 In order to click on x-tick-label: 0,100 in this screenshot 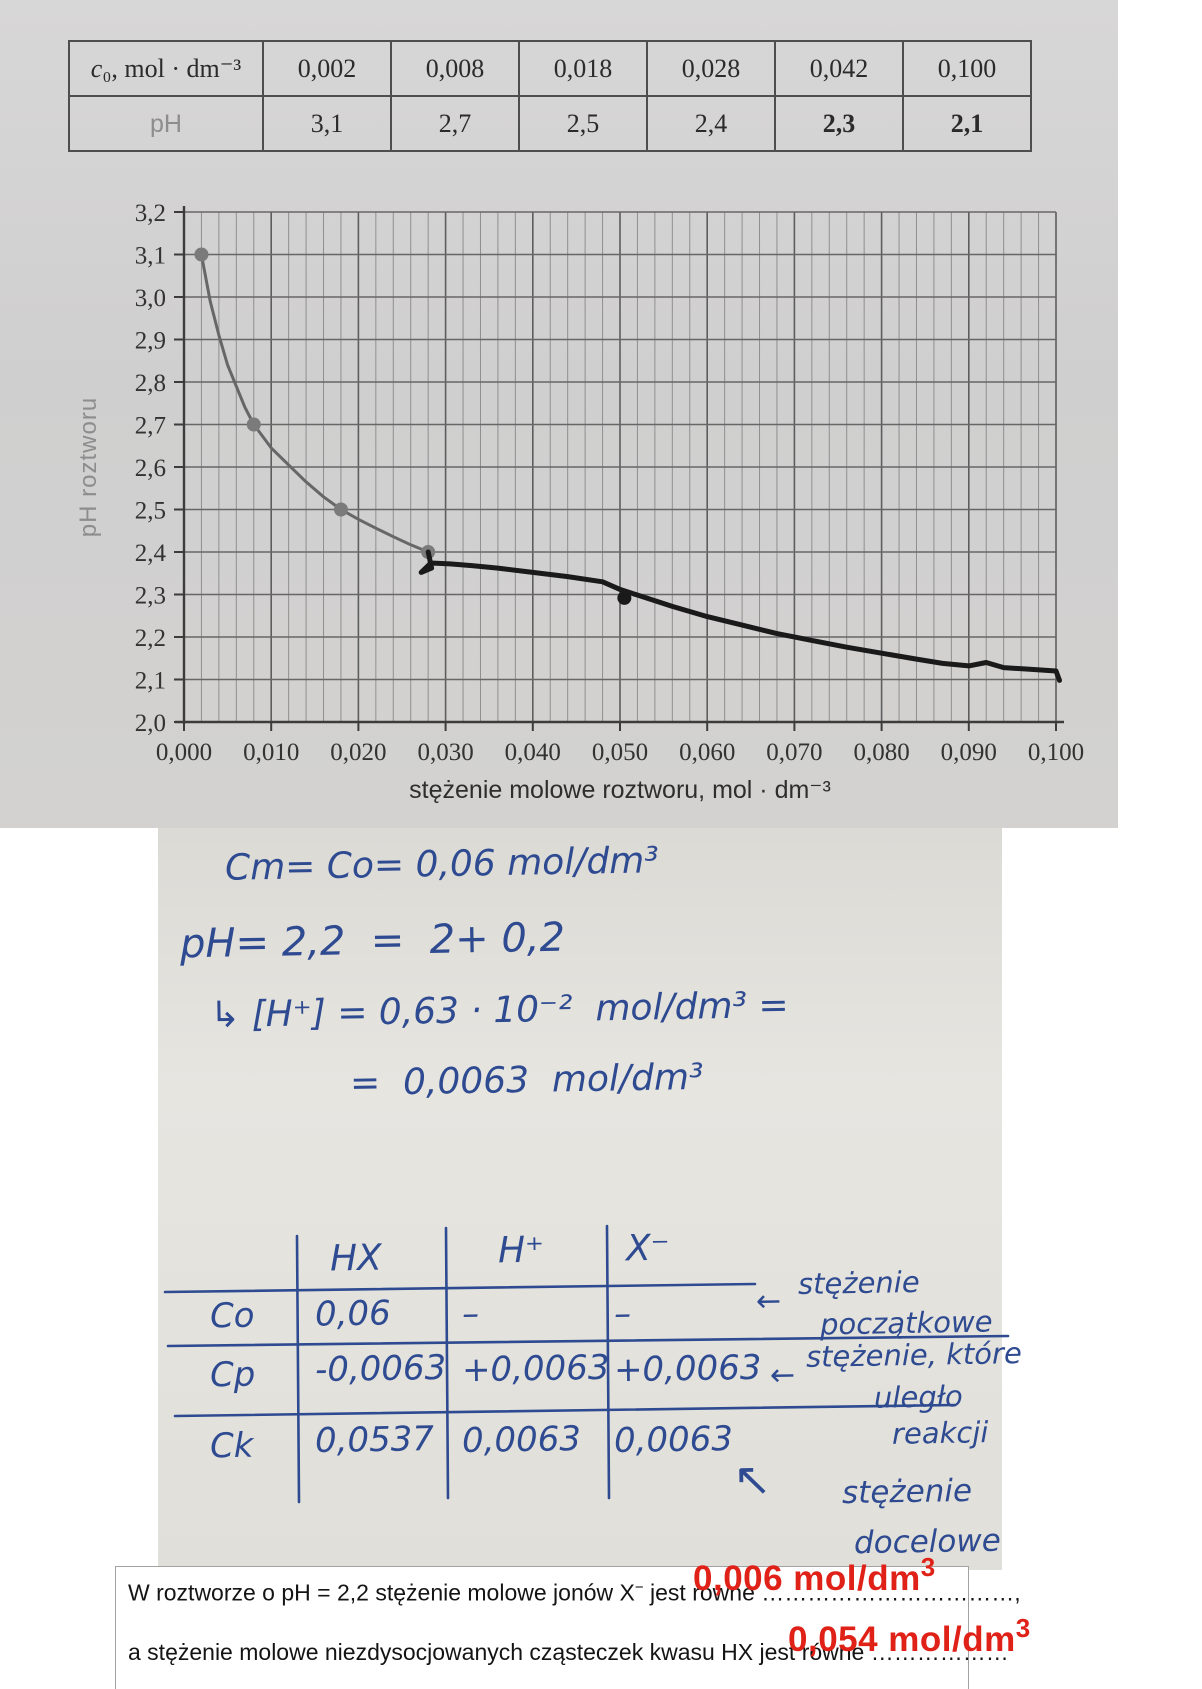, I will do `click(1056, 752)`.